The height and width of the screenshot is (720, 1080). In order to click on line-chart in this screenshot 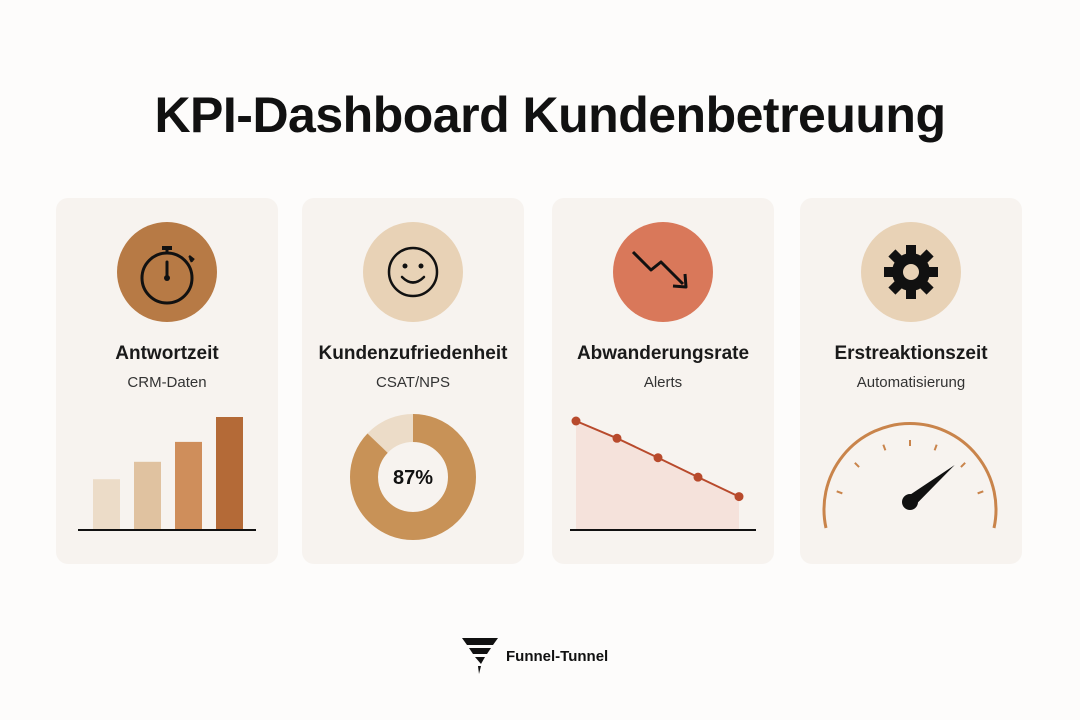, I will do `click(663, 473)`.